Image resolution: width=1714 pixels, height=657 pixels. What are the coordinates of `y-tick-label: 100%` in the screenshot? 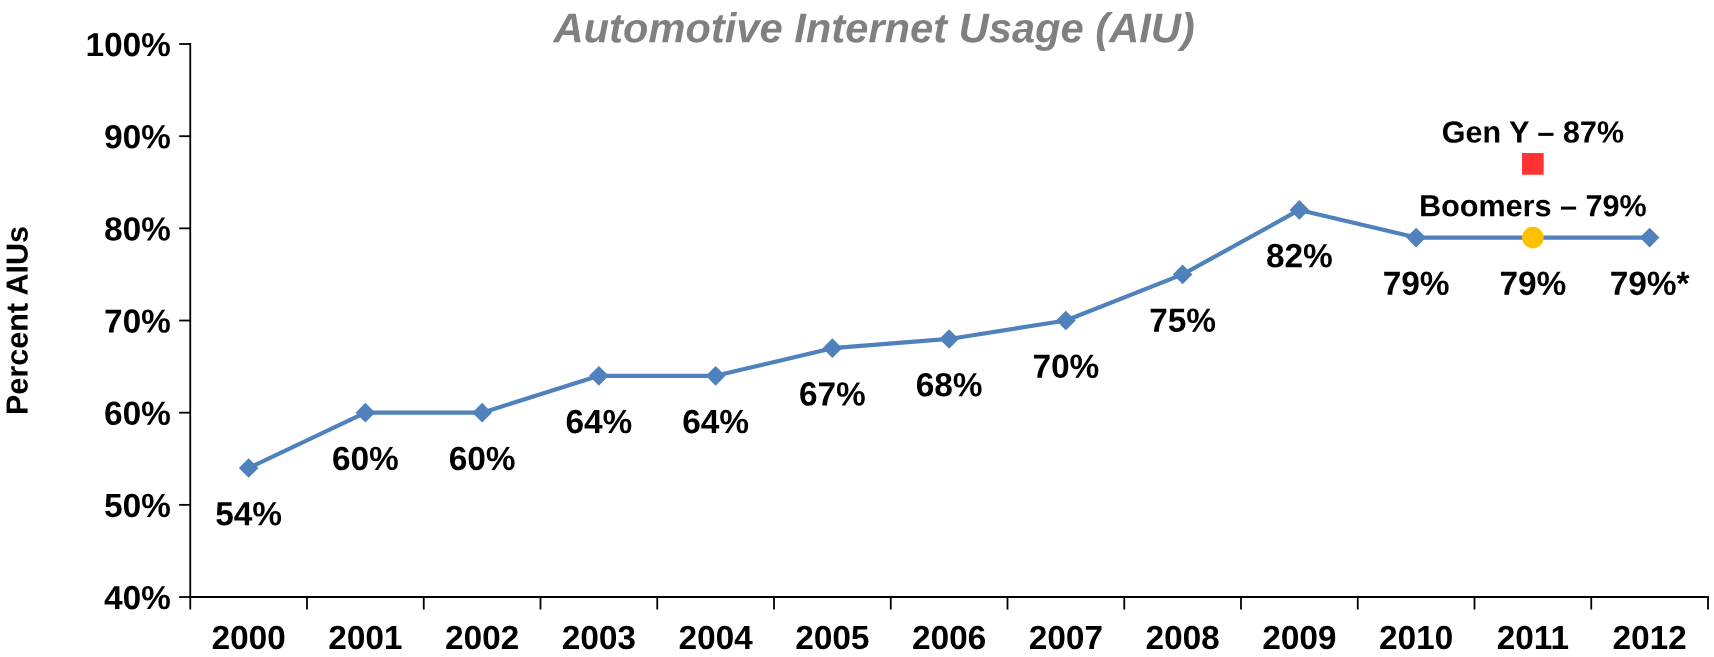 It's located at (128, 44).